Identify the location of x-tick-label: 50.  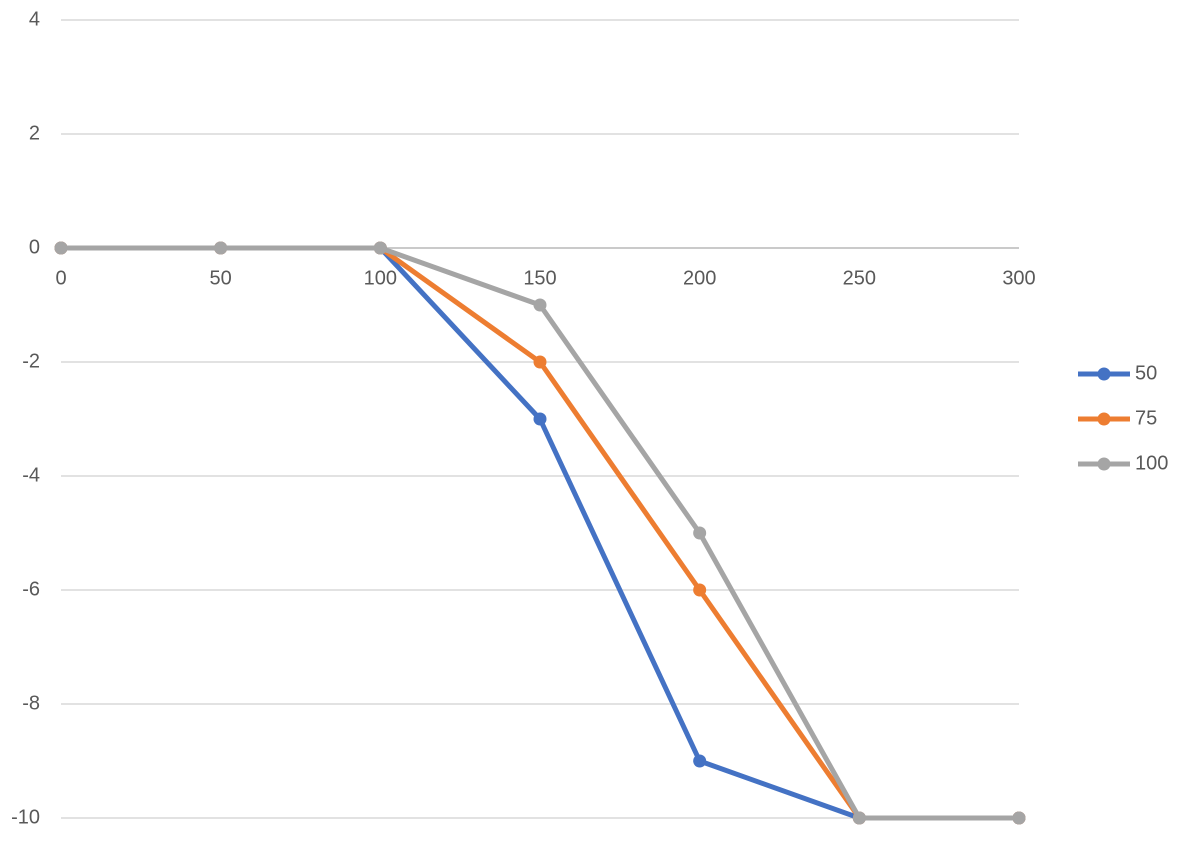
(221, 278).